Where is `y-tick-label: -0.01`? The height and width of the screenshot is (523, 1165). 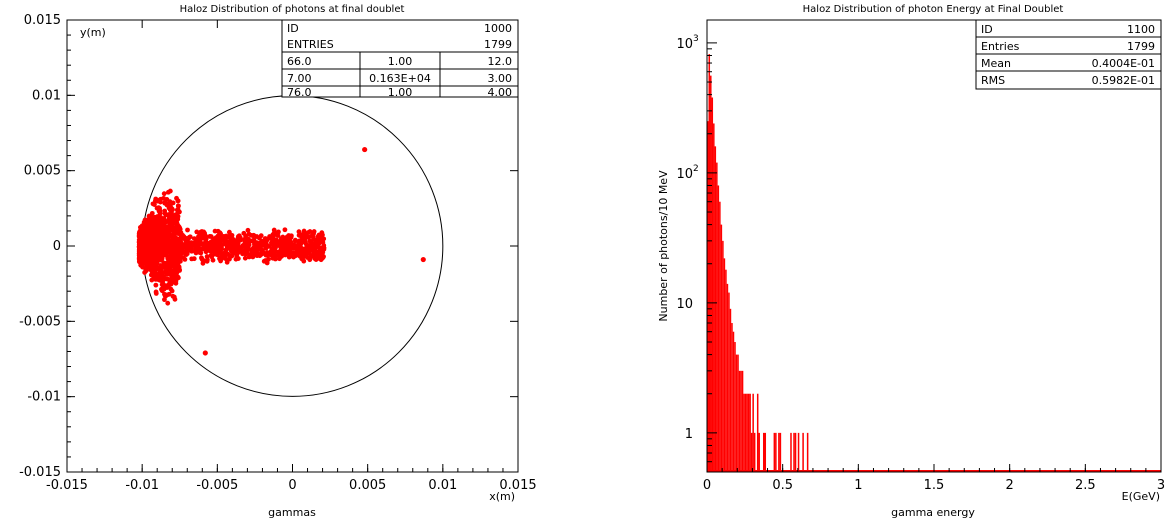 y-tick-label: -0.01 is located at coordinates (44, 397).